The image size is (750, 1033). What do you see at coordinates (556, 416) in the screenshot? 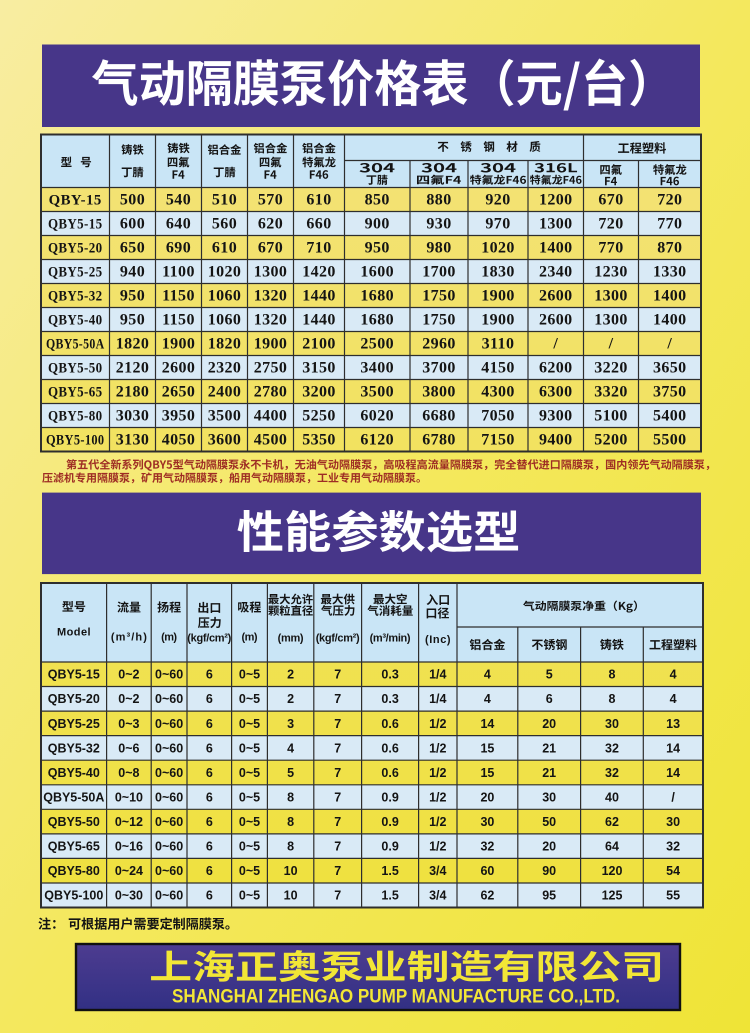
I see `svg-text: 9300` at bounding box center [556, 416].